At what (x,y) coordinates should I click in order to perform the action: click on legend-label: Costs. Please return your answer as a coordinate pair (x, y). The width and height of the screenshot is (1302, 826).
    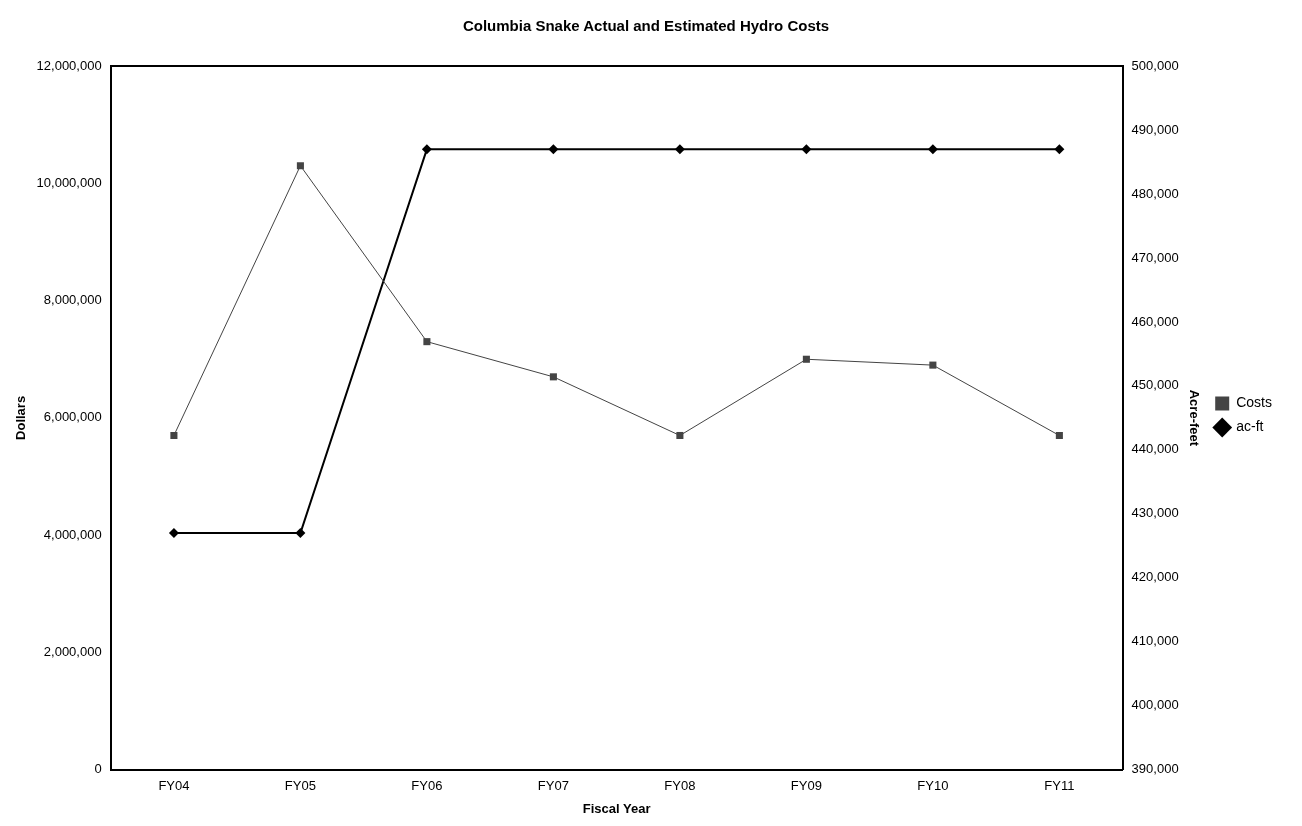
    Looking at the image, I should click on (1254, 402).